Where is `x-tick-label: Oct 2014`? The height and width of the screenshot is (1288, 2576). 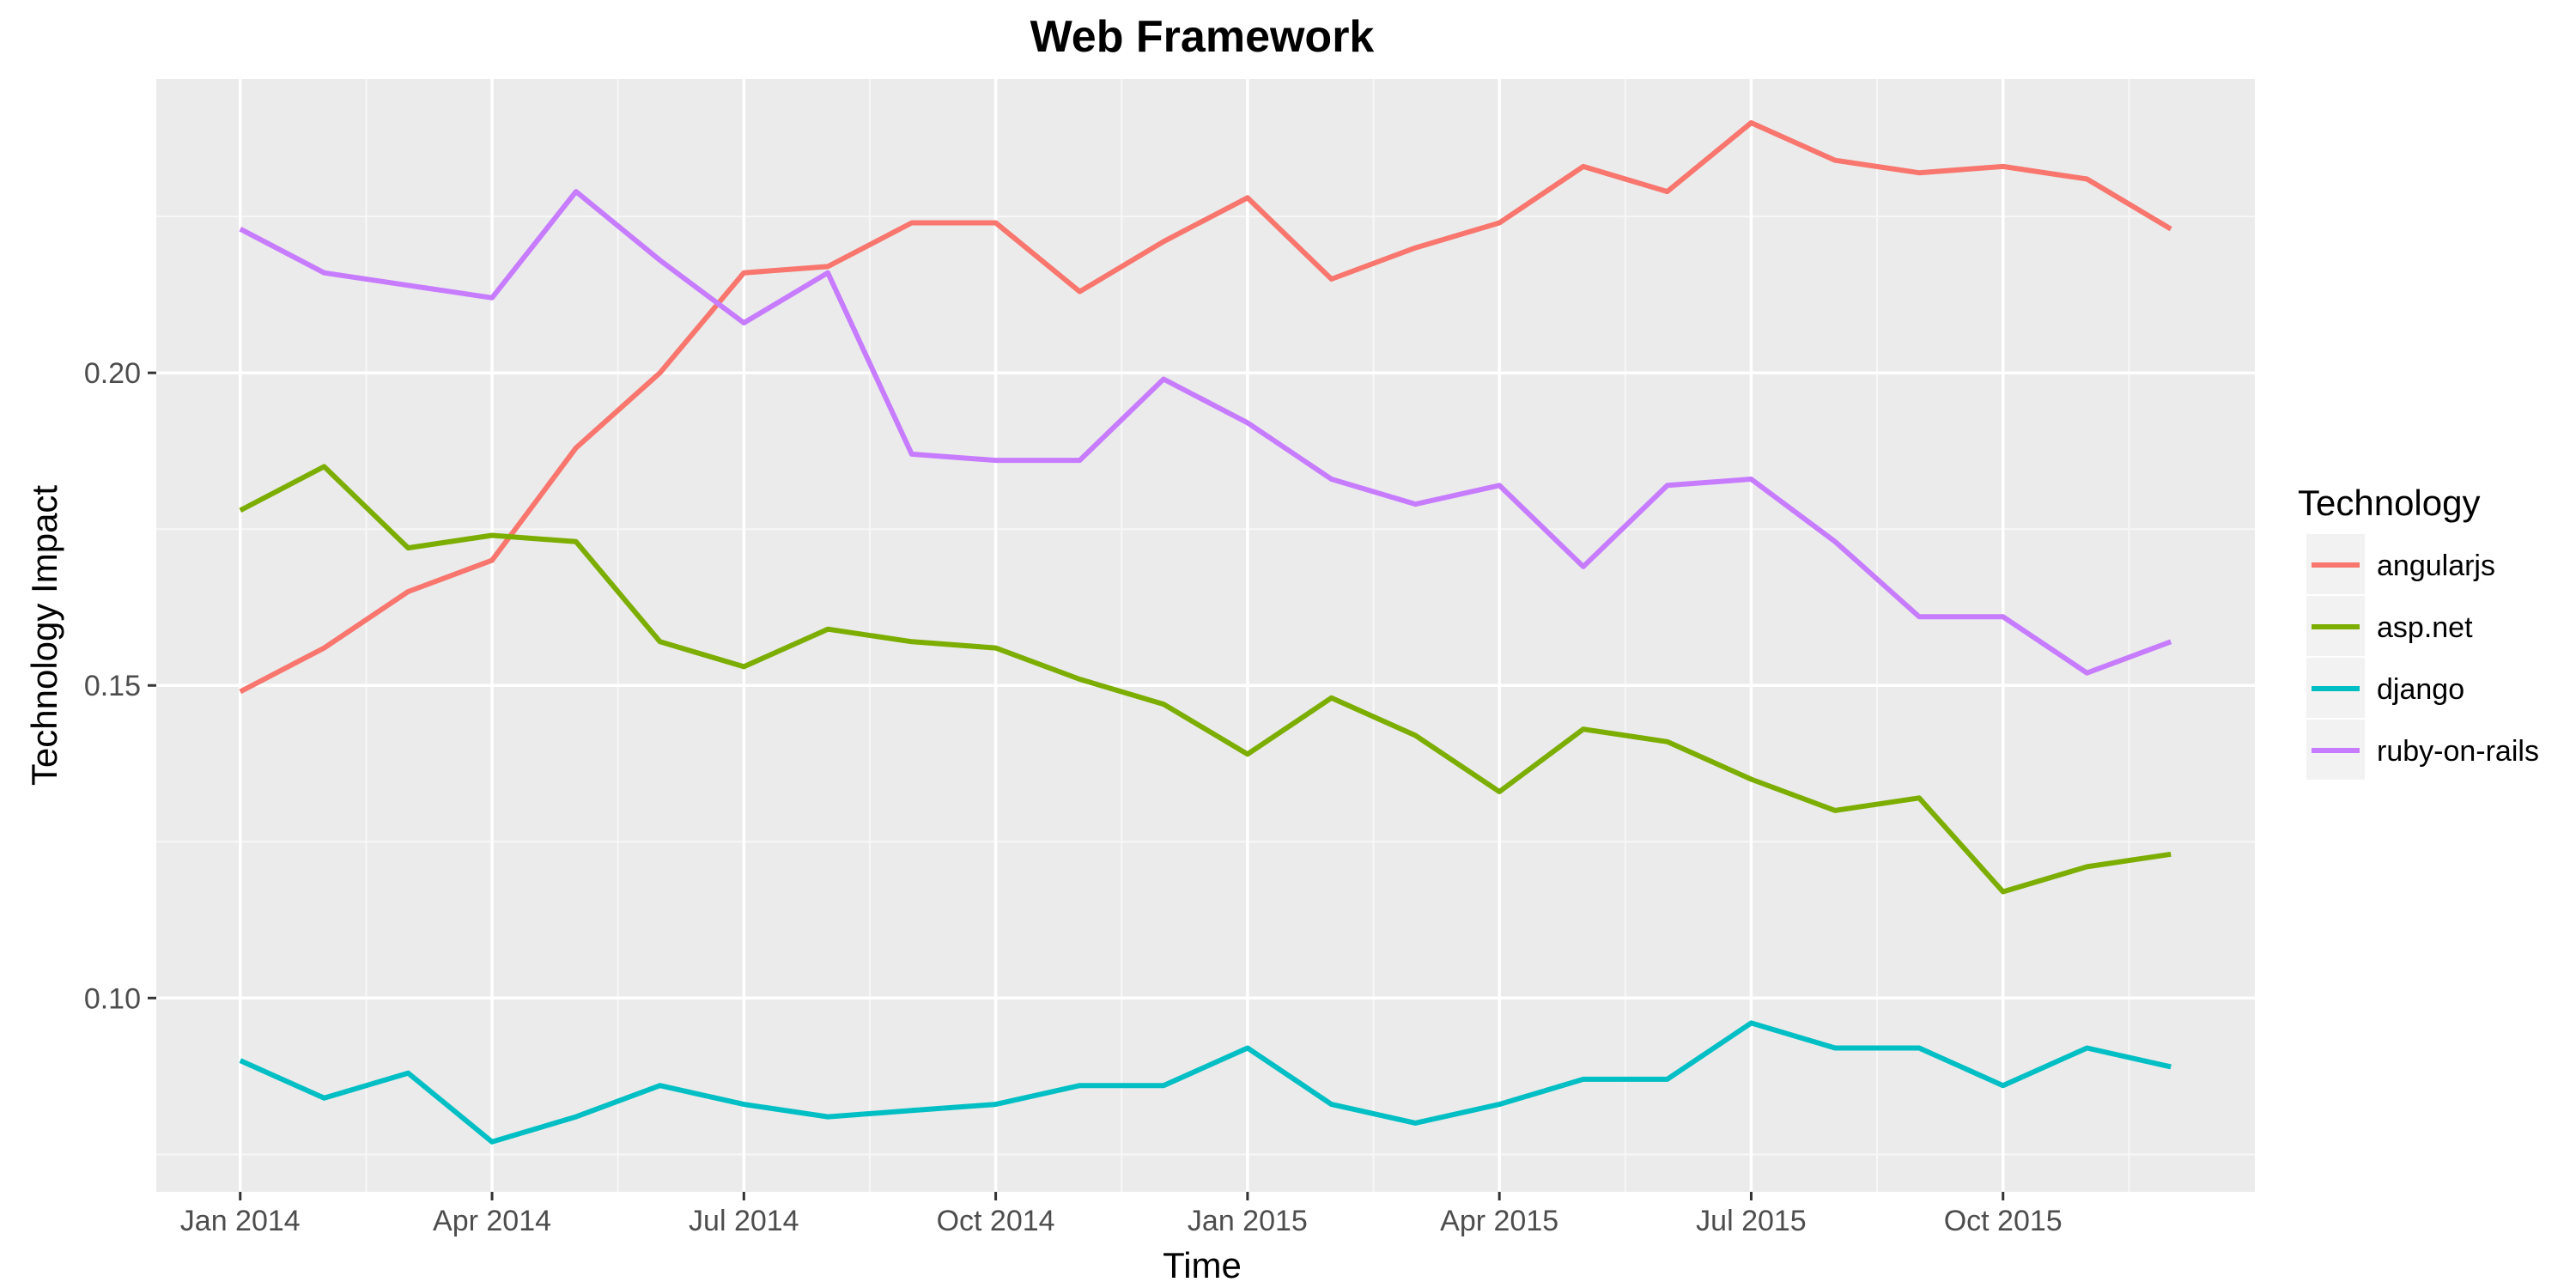 x-tick-label: Oct 2014 is located at coordinates (996, 1221).